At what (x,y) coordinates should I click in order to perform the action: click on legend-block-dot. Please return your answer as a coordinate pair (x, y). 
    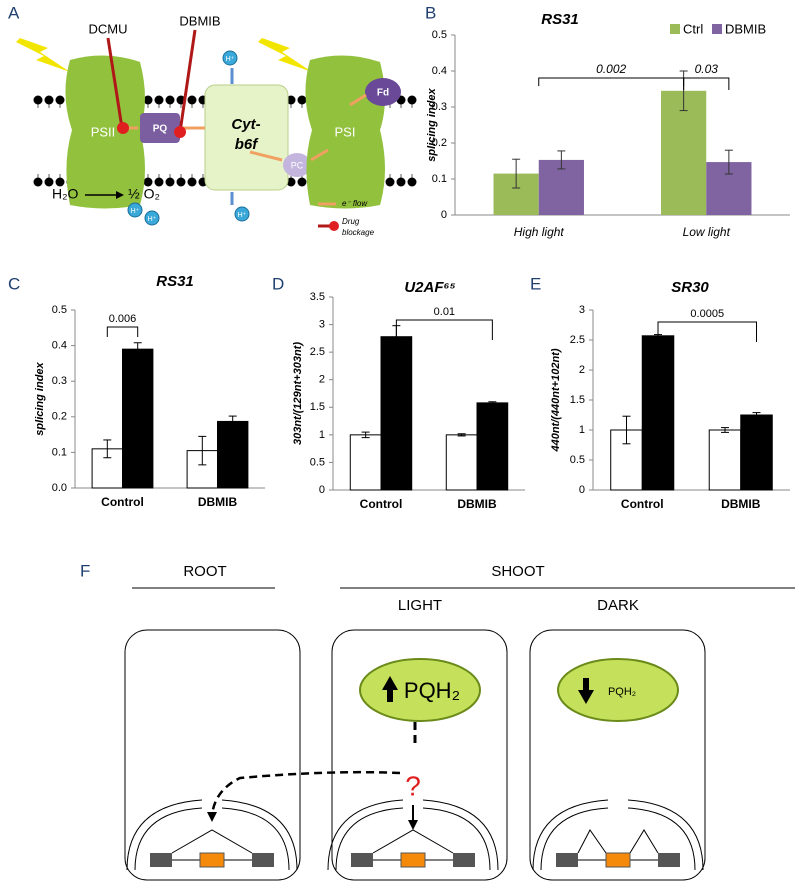
    Looking at the image, I should click on (334, 226).